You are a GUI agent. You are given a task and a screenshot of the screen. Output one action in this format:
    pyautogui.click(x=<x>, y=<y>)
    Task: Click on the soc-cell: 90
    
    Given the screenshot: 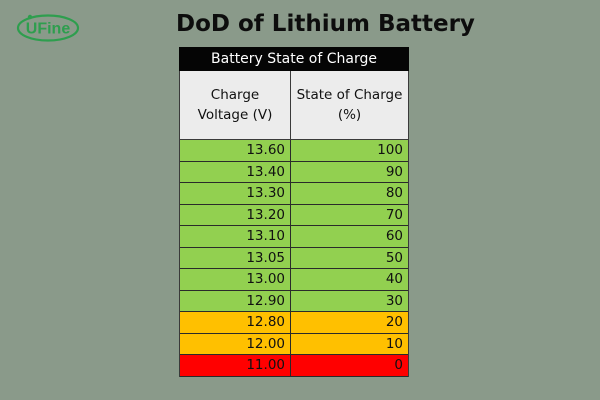 What is the action you would take?
    pyautogui.click(x=394, y=171)
    